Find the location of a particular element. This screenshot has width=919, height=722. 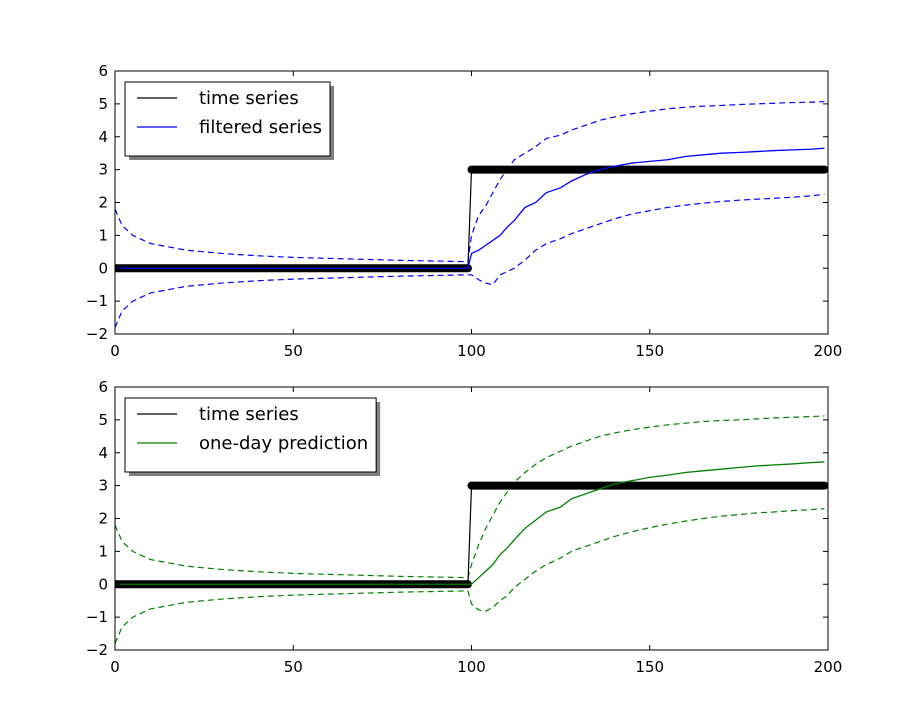

legend: time series one-day prediction is located at coordinates (252, 436).